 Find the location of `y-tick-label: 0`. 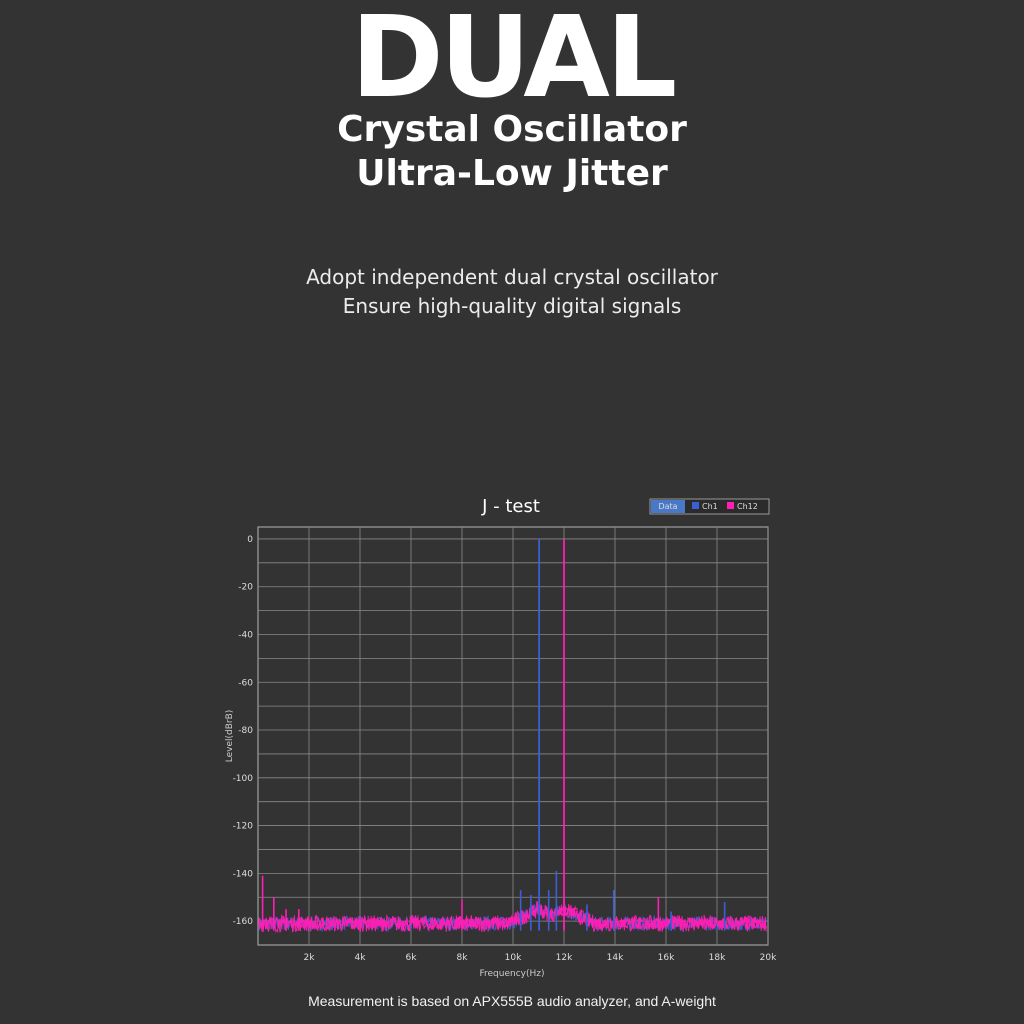

y-tick-label: 0 is located at coordinates (250, 540).